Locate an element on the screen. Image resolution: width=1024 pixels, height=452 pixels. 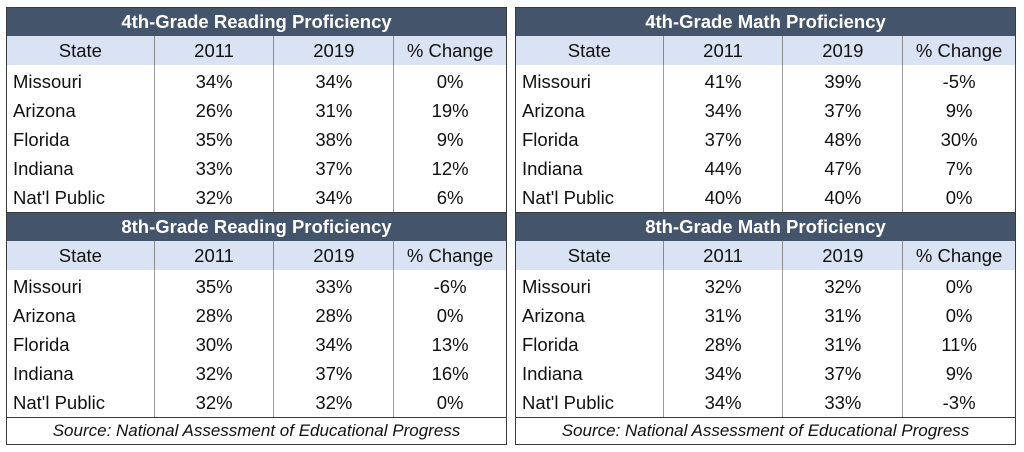
table-title: 8th-Grade Math Proficiency is located at coordinates (765, 227).